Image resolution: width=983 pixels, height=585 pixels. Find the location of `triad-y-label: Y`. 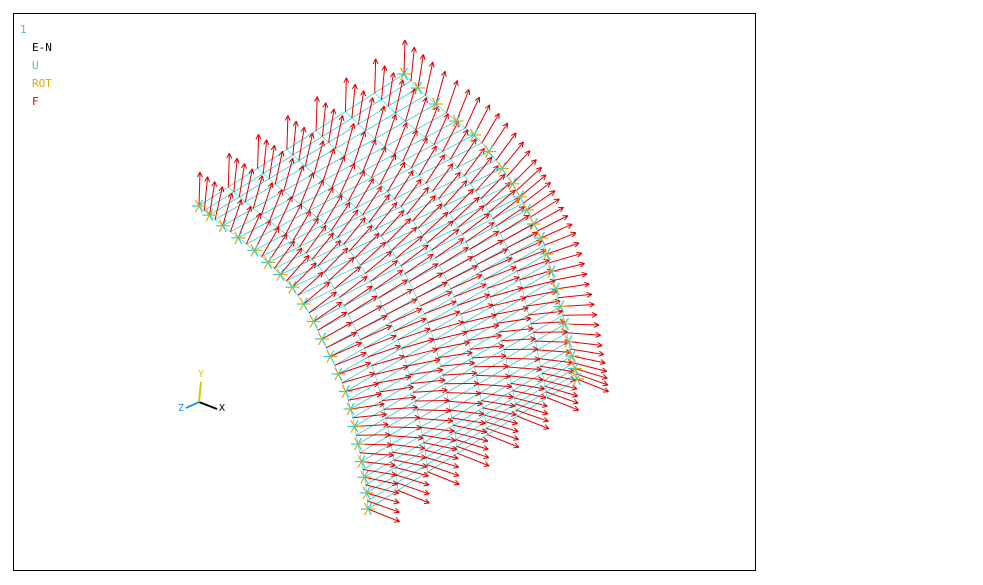

triad-y-label: Y is located at coordinates (201, 374).